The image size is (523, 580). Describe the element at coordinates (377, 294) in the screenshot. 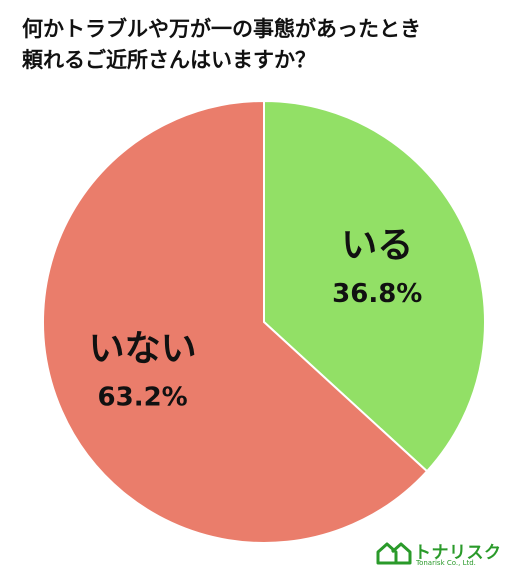

I see `slice-value-1: 36.8%` at that location.